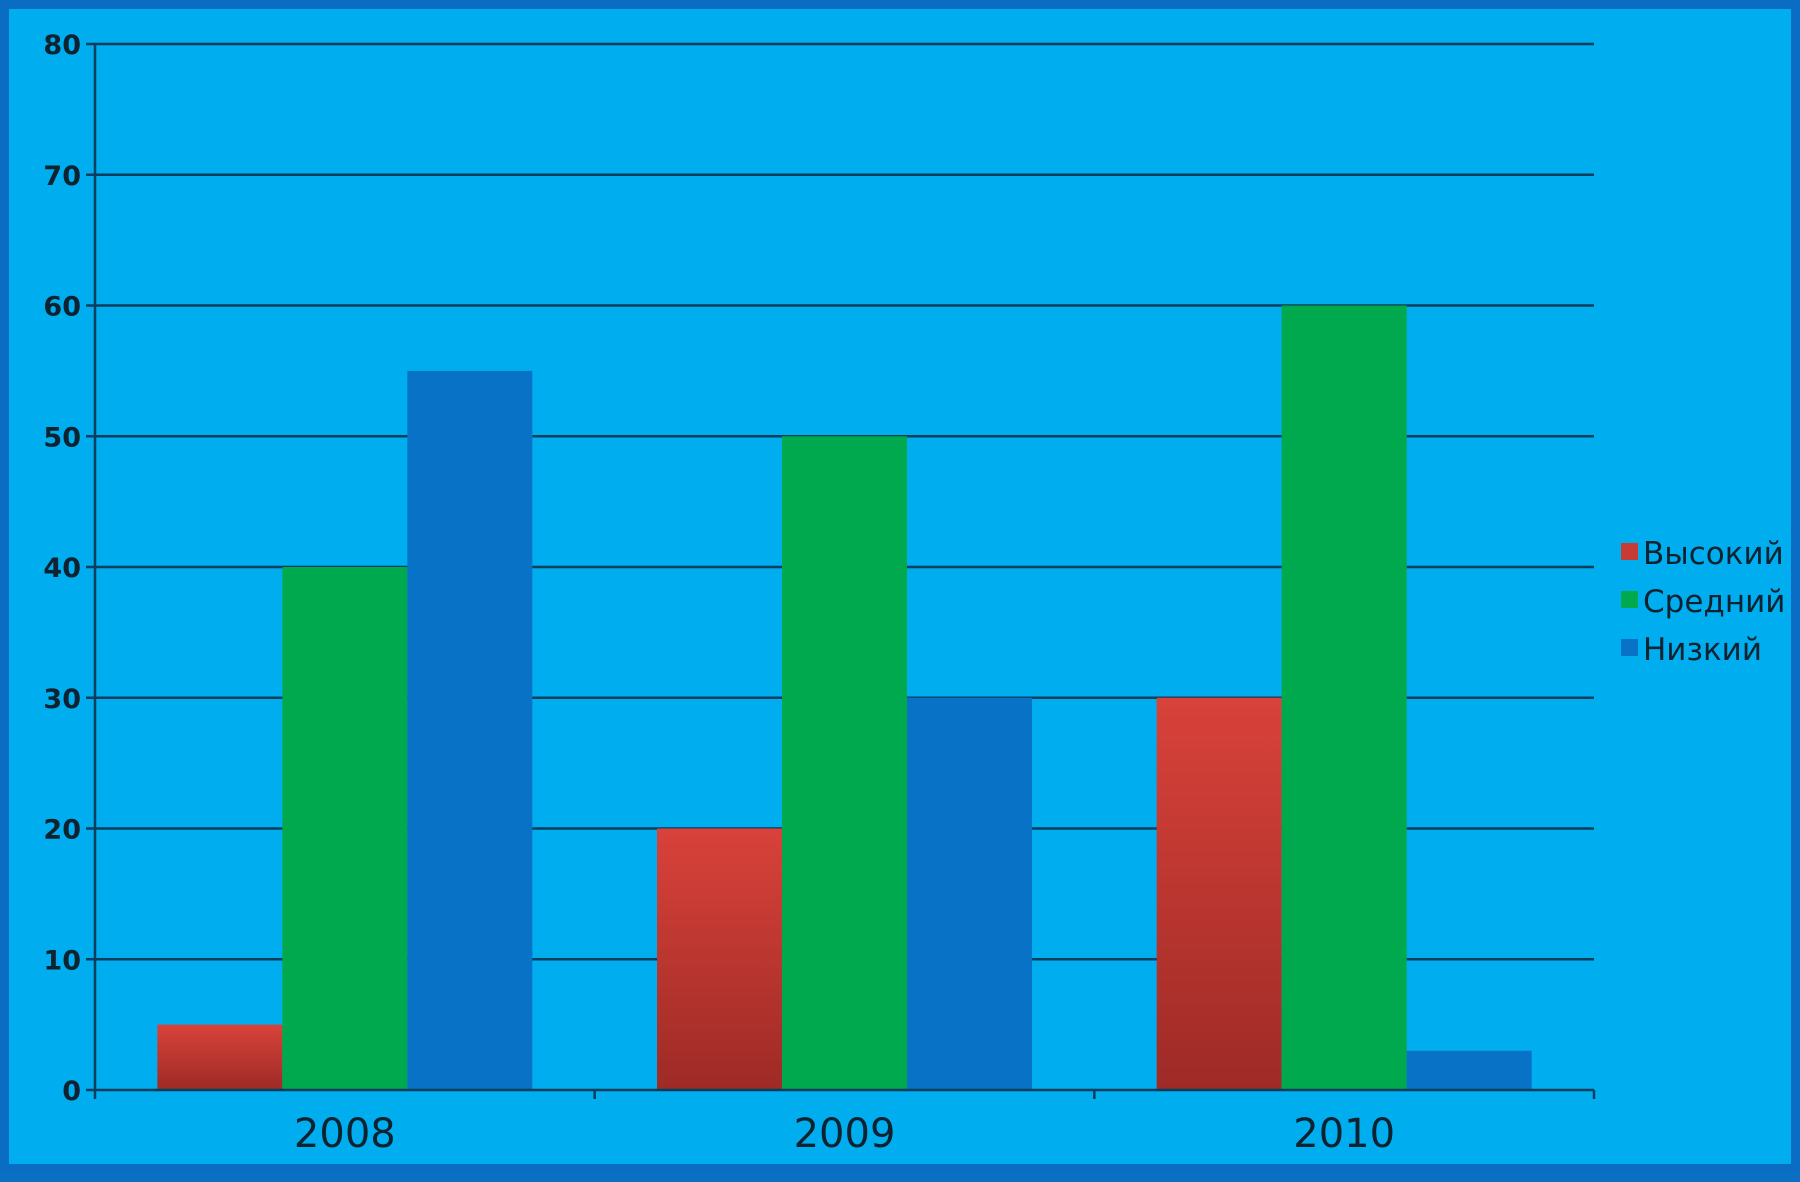  What do you see at coordinates (345, 1134) in the screenshot?
I see `x-category-label: 2008` at bounding box center [345, 1134].